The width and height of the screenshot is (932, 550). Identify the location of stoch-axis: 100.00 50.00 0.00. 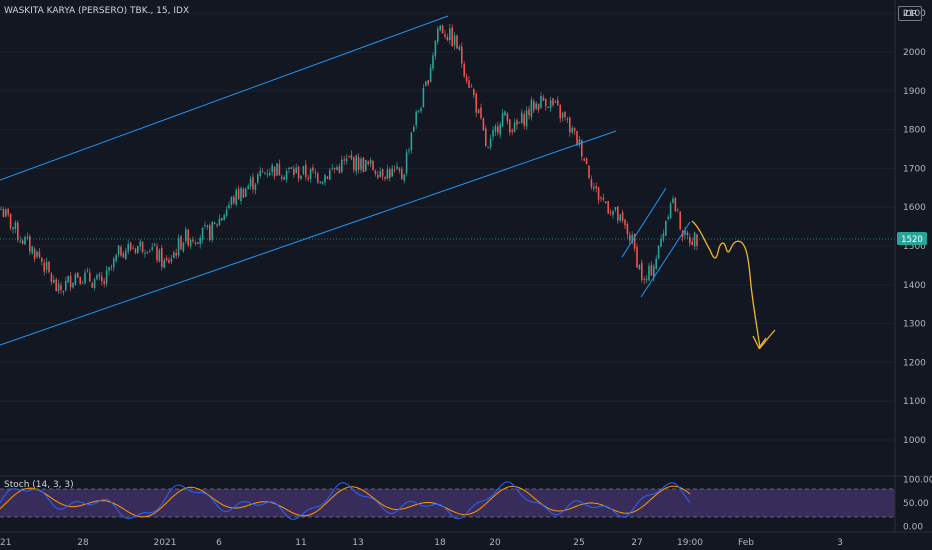
(917, 504).